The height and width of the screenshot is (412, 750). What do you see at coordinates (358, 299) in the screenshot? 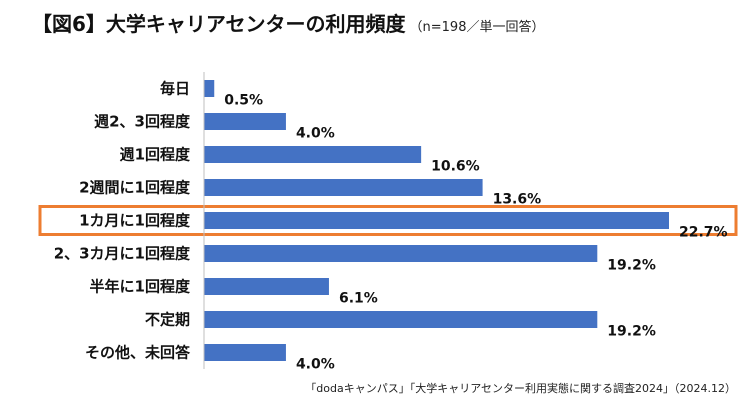
I see `data-label: 6.1%` at bounding box center [358, 299].